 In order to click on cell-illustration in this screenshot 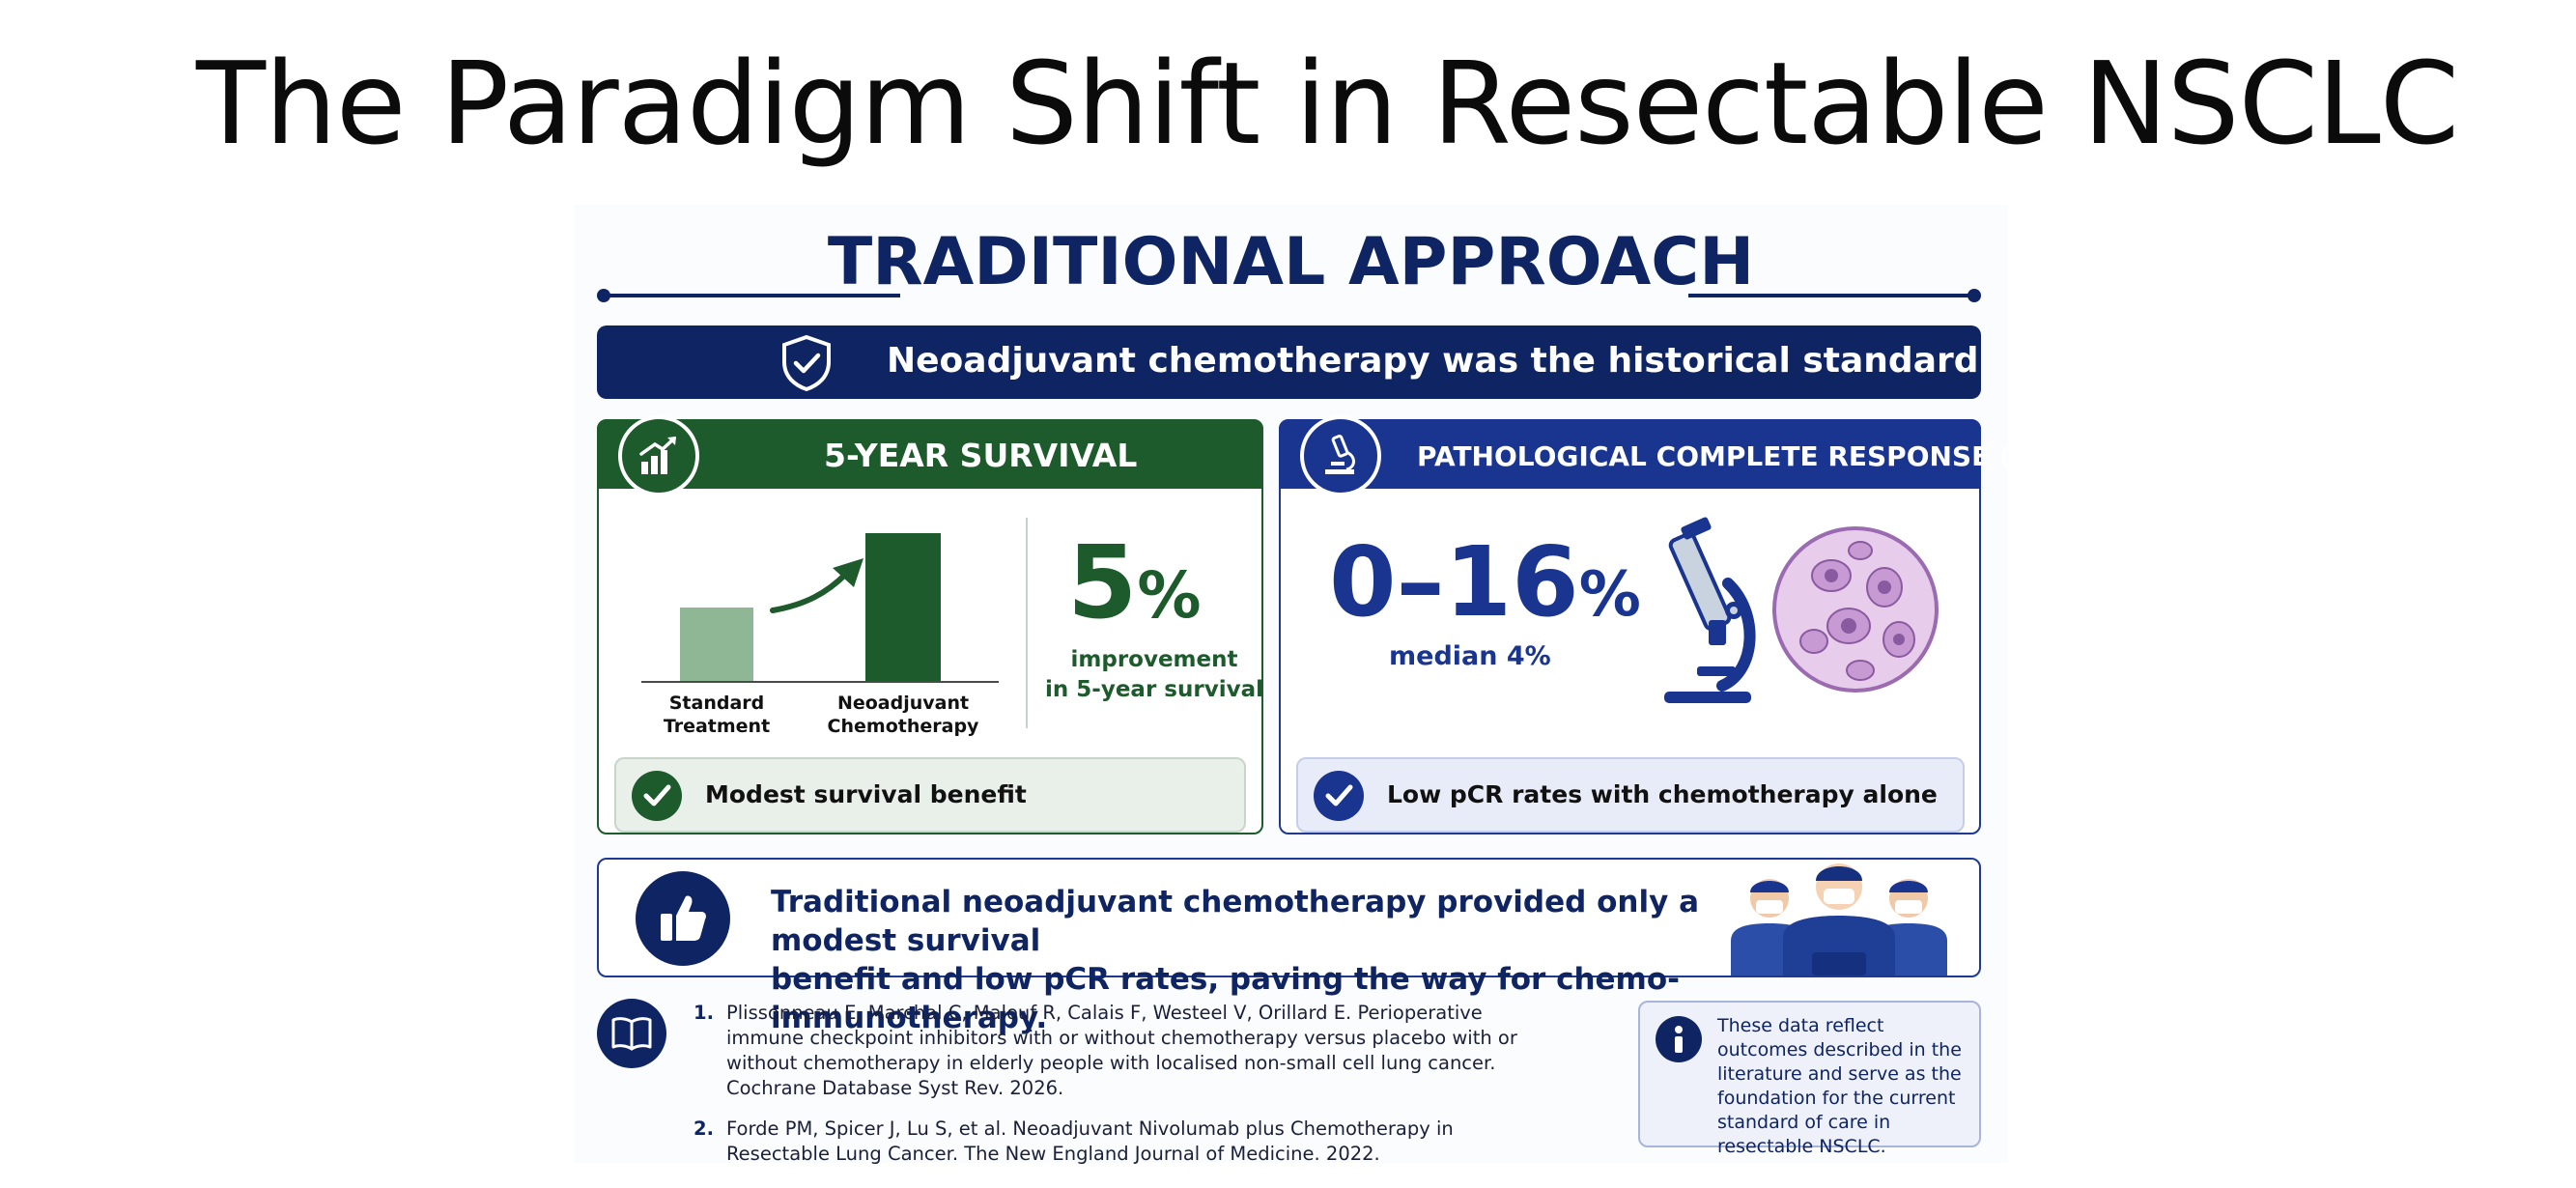, I will do `click(1855, 609)`.